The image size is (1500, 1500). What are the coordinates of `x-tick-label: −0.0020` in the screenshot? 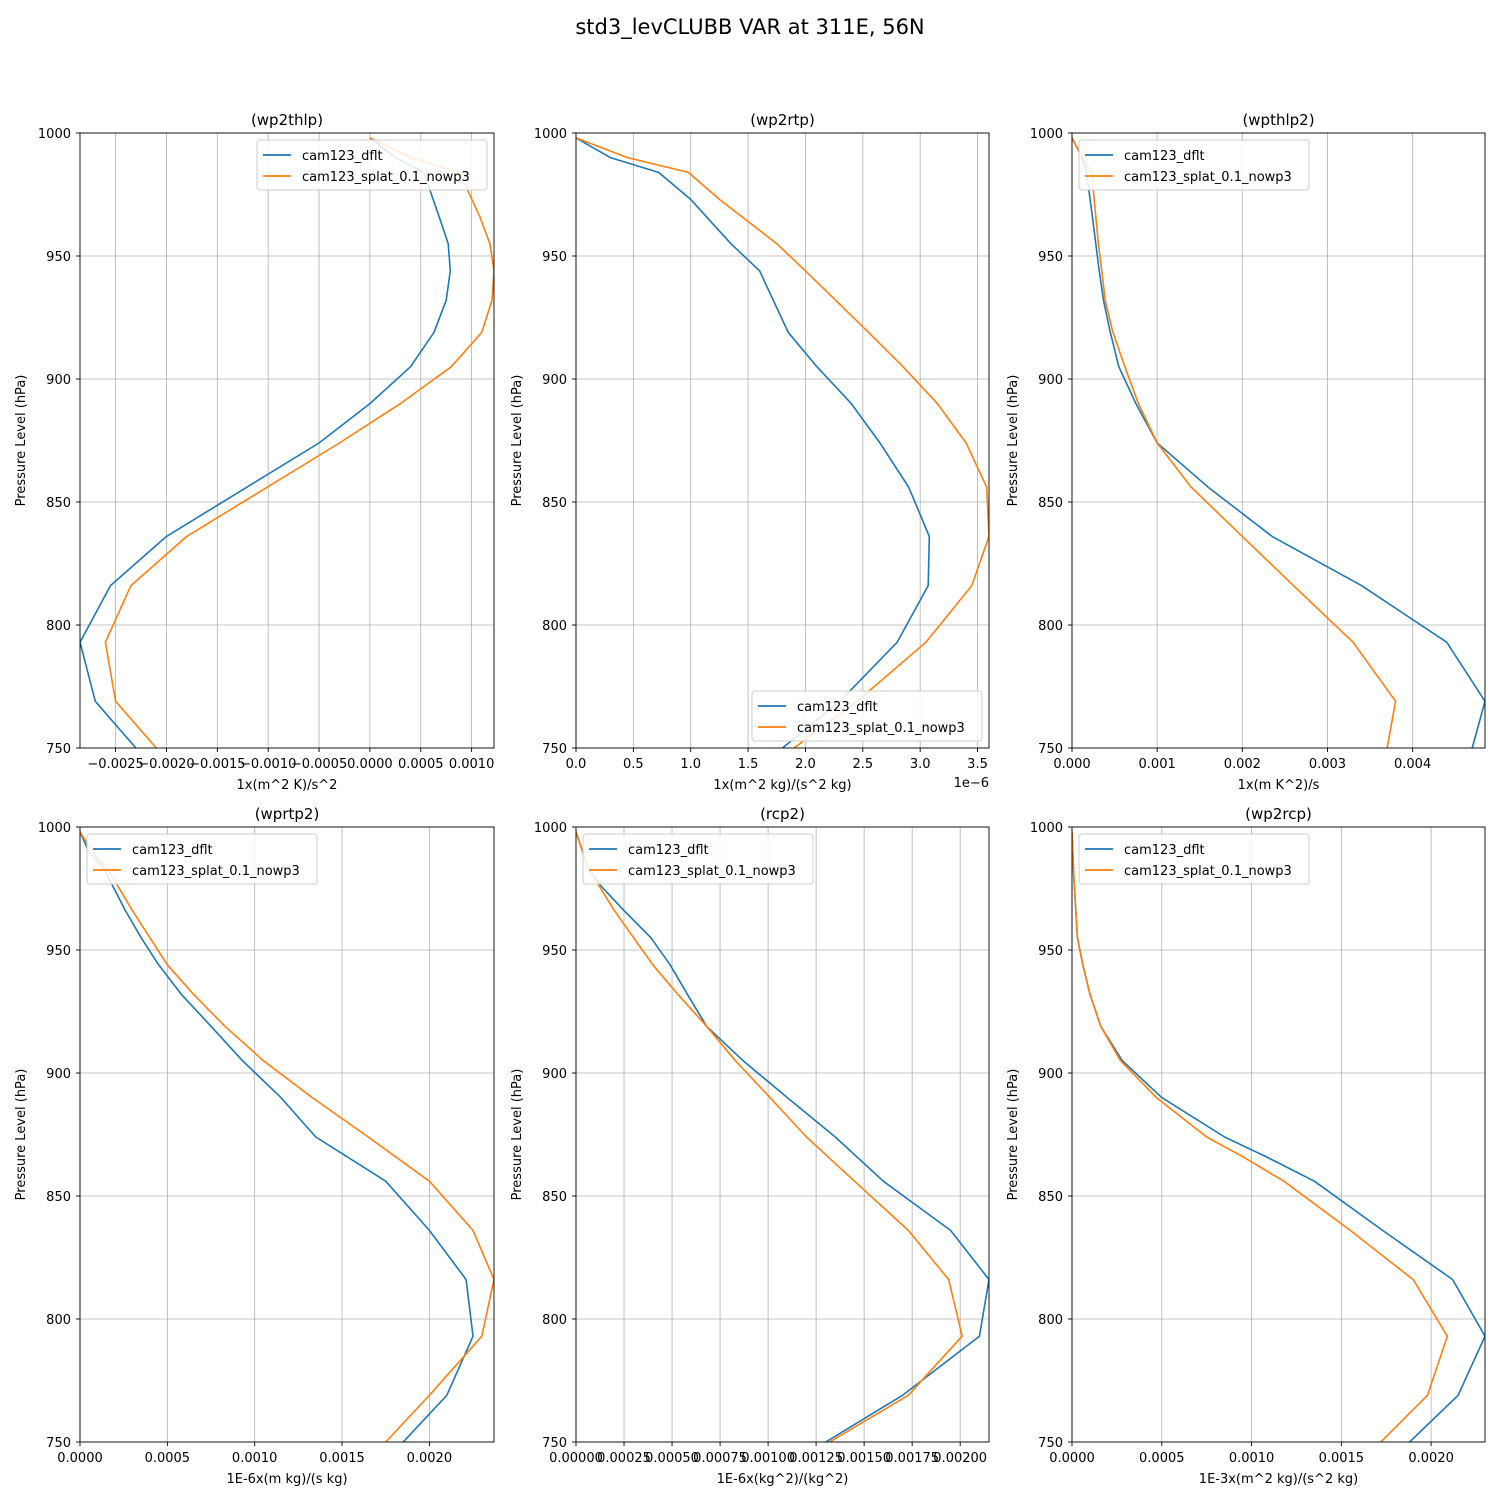 It's located at (166, 764).